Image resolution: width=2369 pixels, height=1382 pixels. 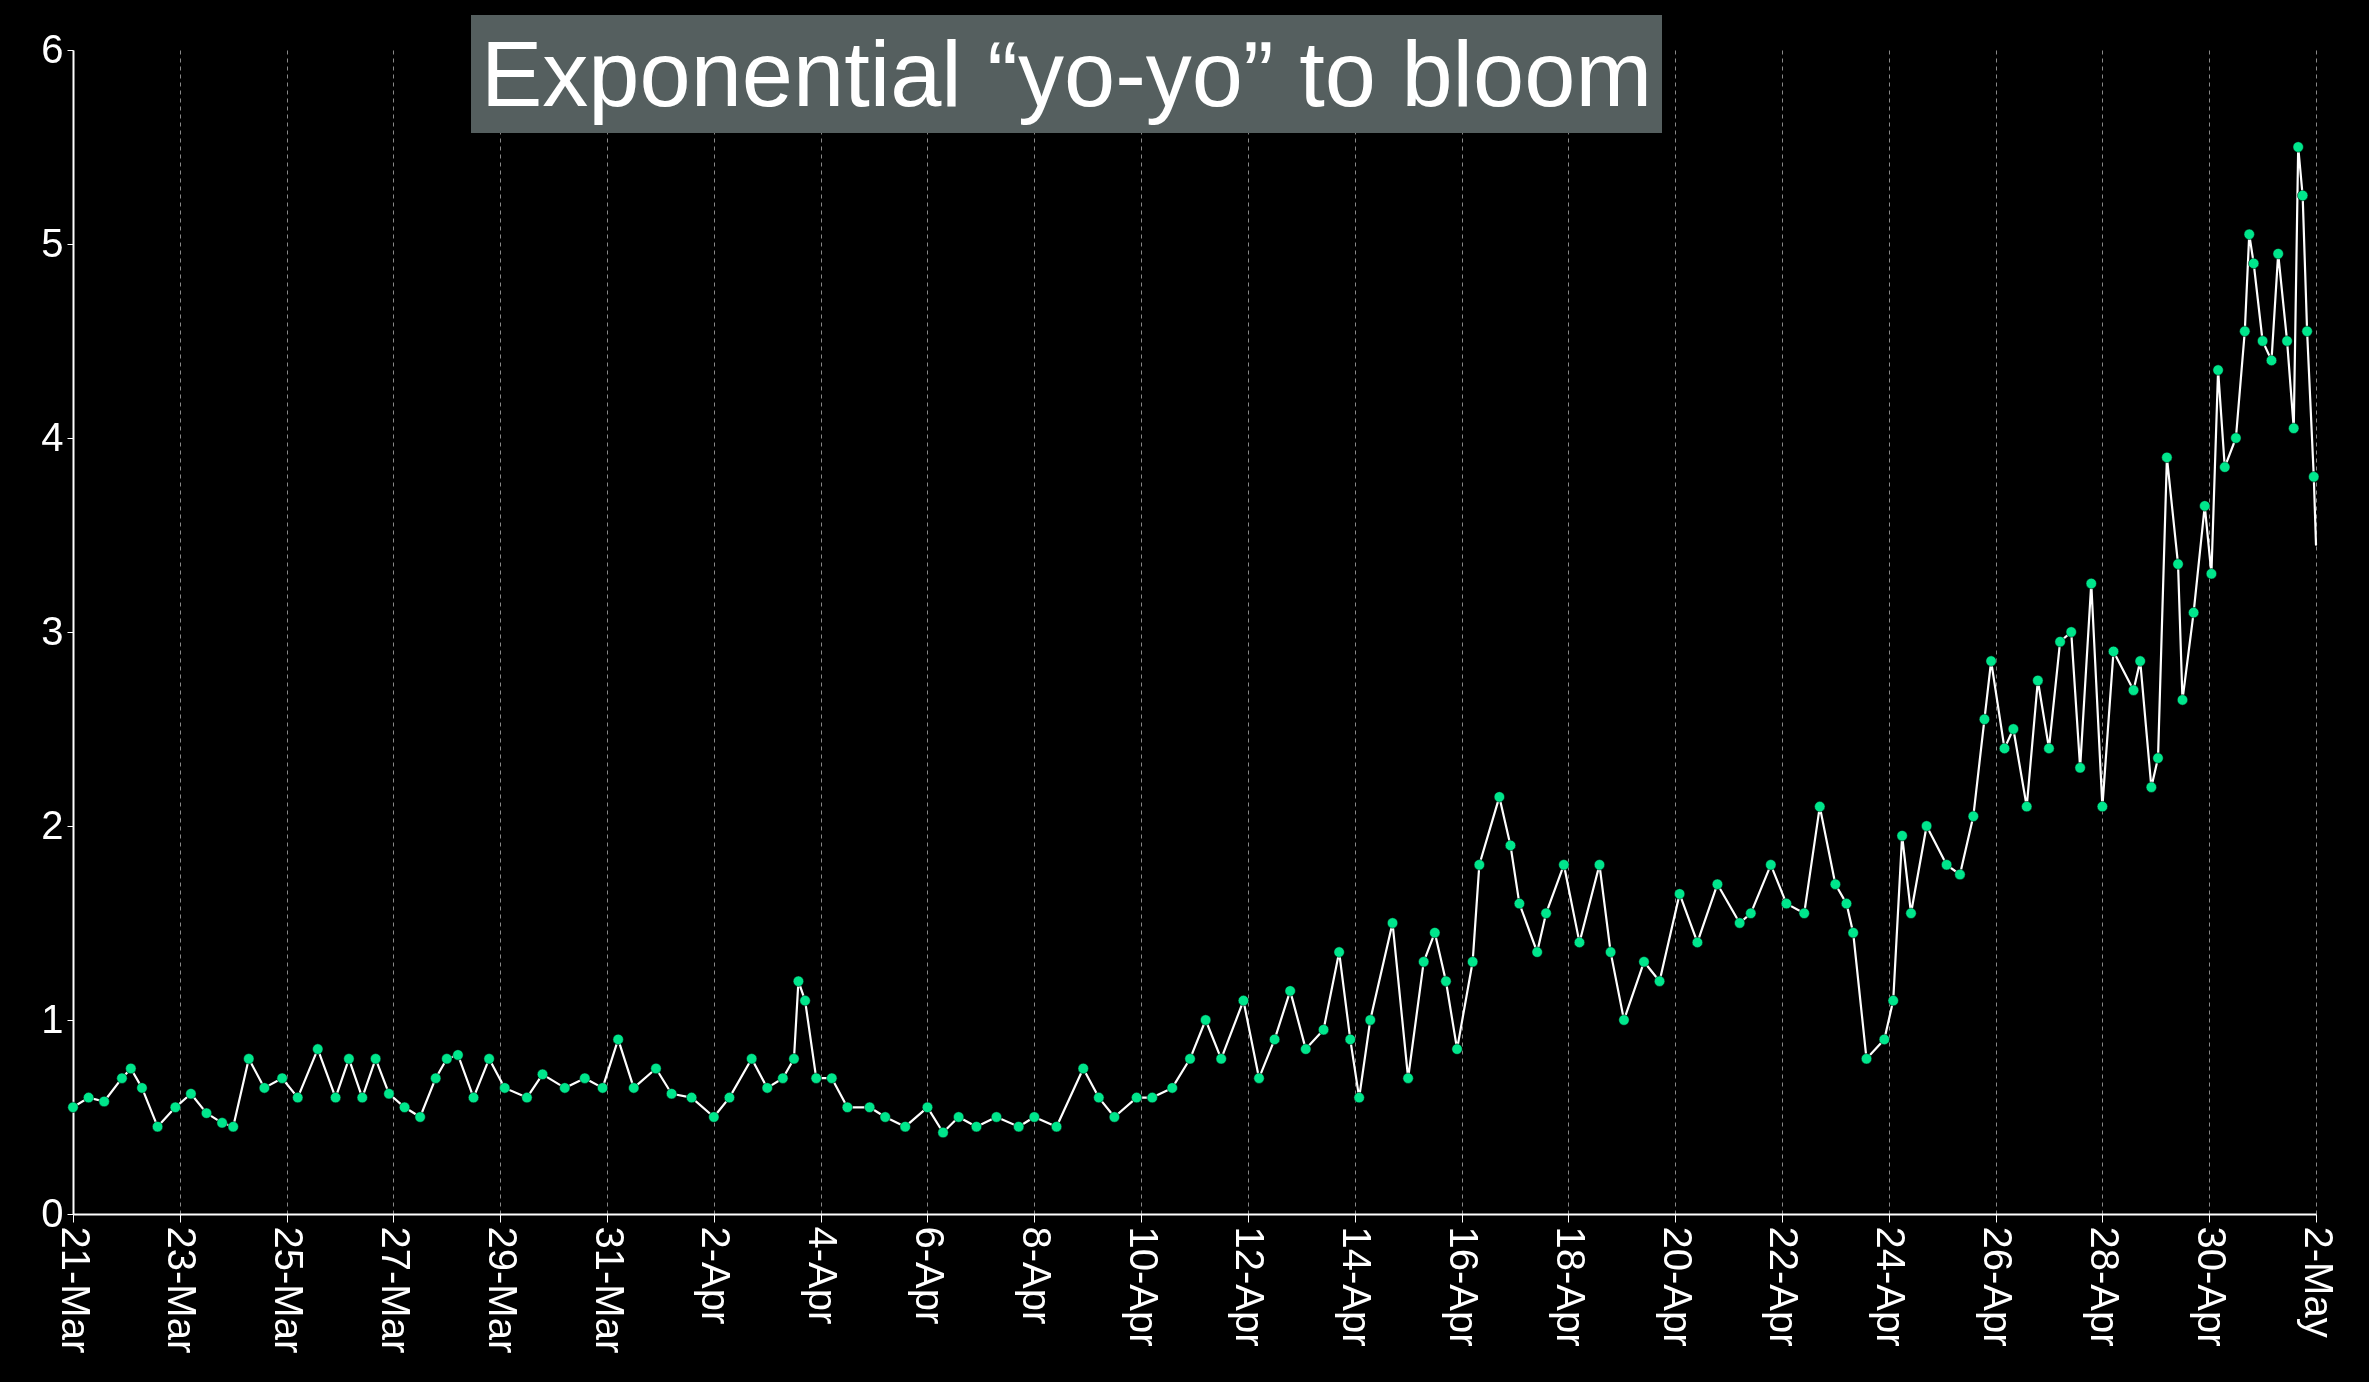 I want to click on x-tick-label: 25-Mar, so click(x=289, y=1290).